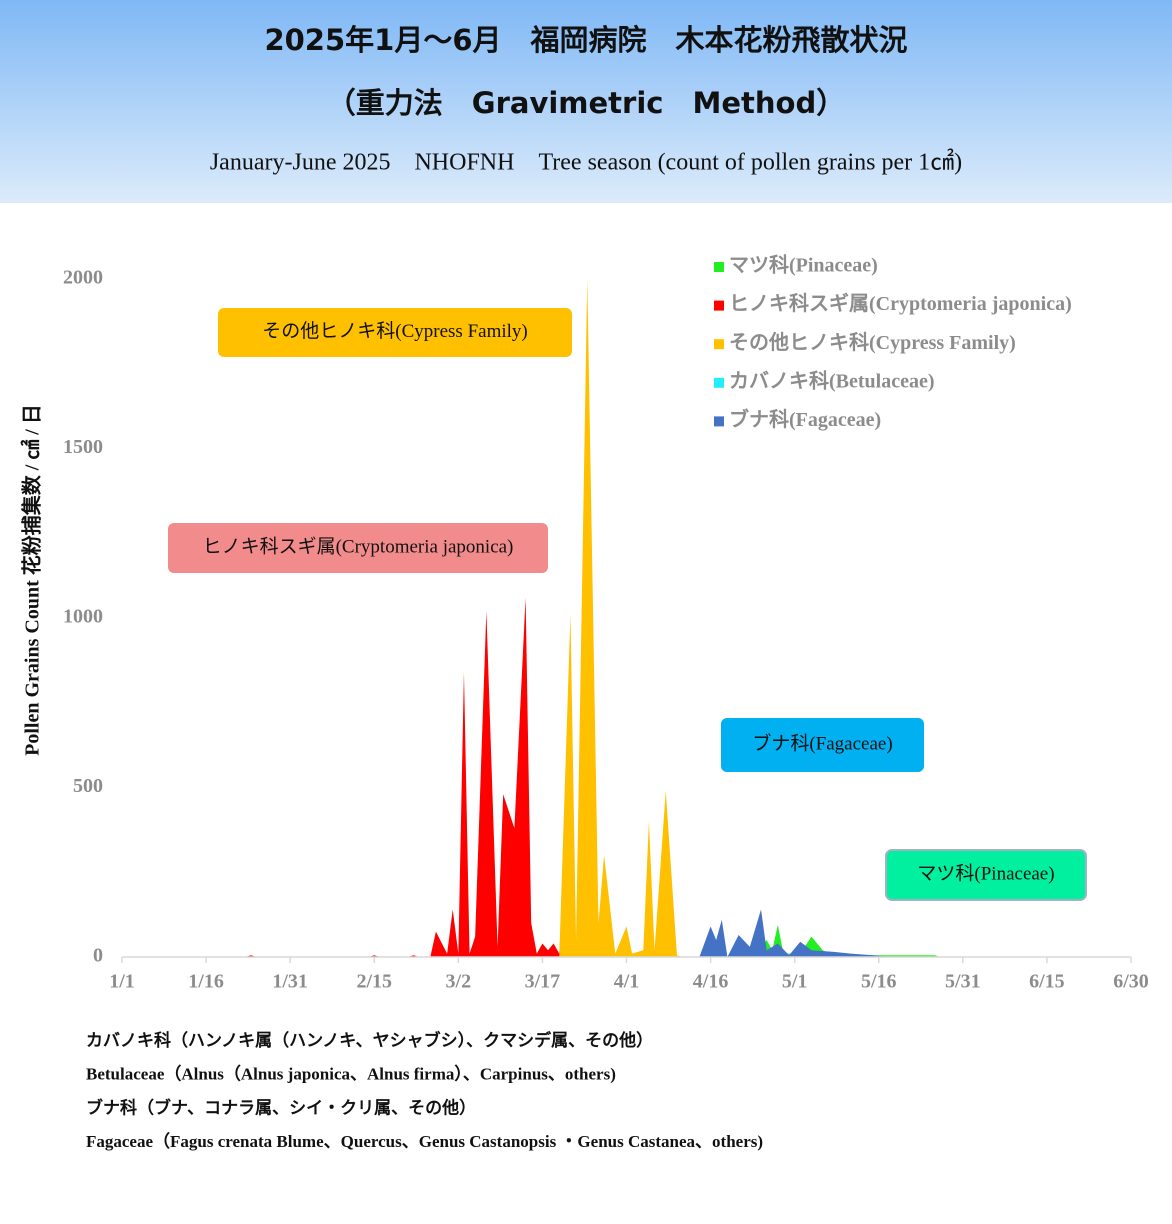  Describe the element at coordinates (374, 982) in the screenshot. I see `x-tick-label: 2/15` at that location.